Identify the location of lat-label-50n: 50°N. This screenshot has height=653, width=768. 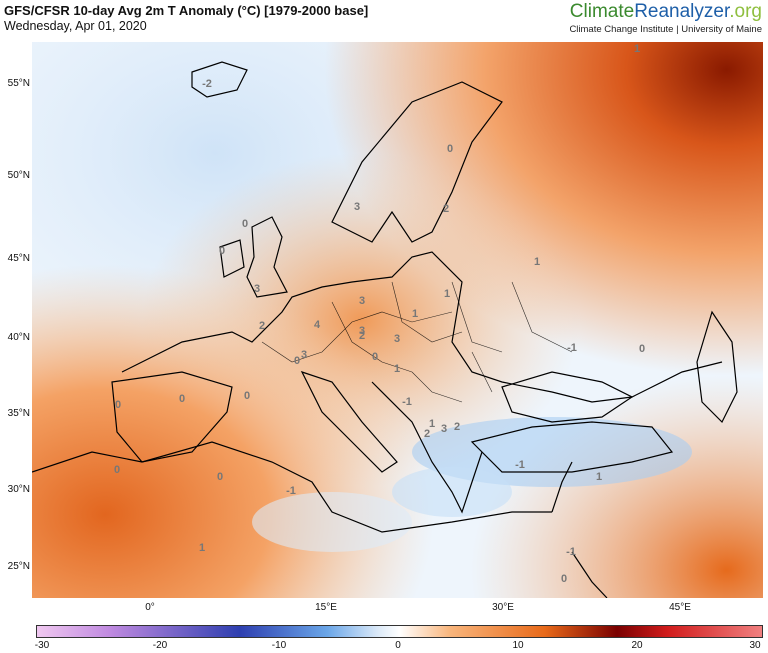
(18, 175).